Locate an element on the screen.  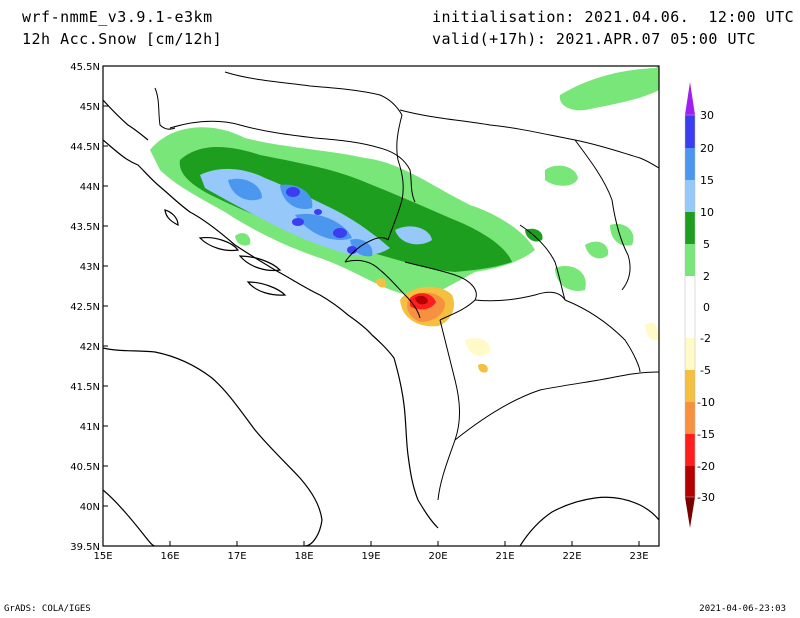
border-mont-bos is located at coordinates (358, 251).